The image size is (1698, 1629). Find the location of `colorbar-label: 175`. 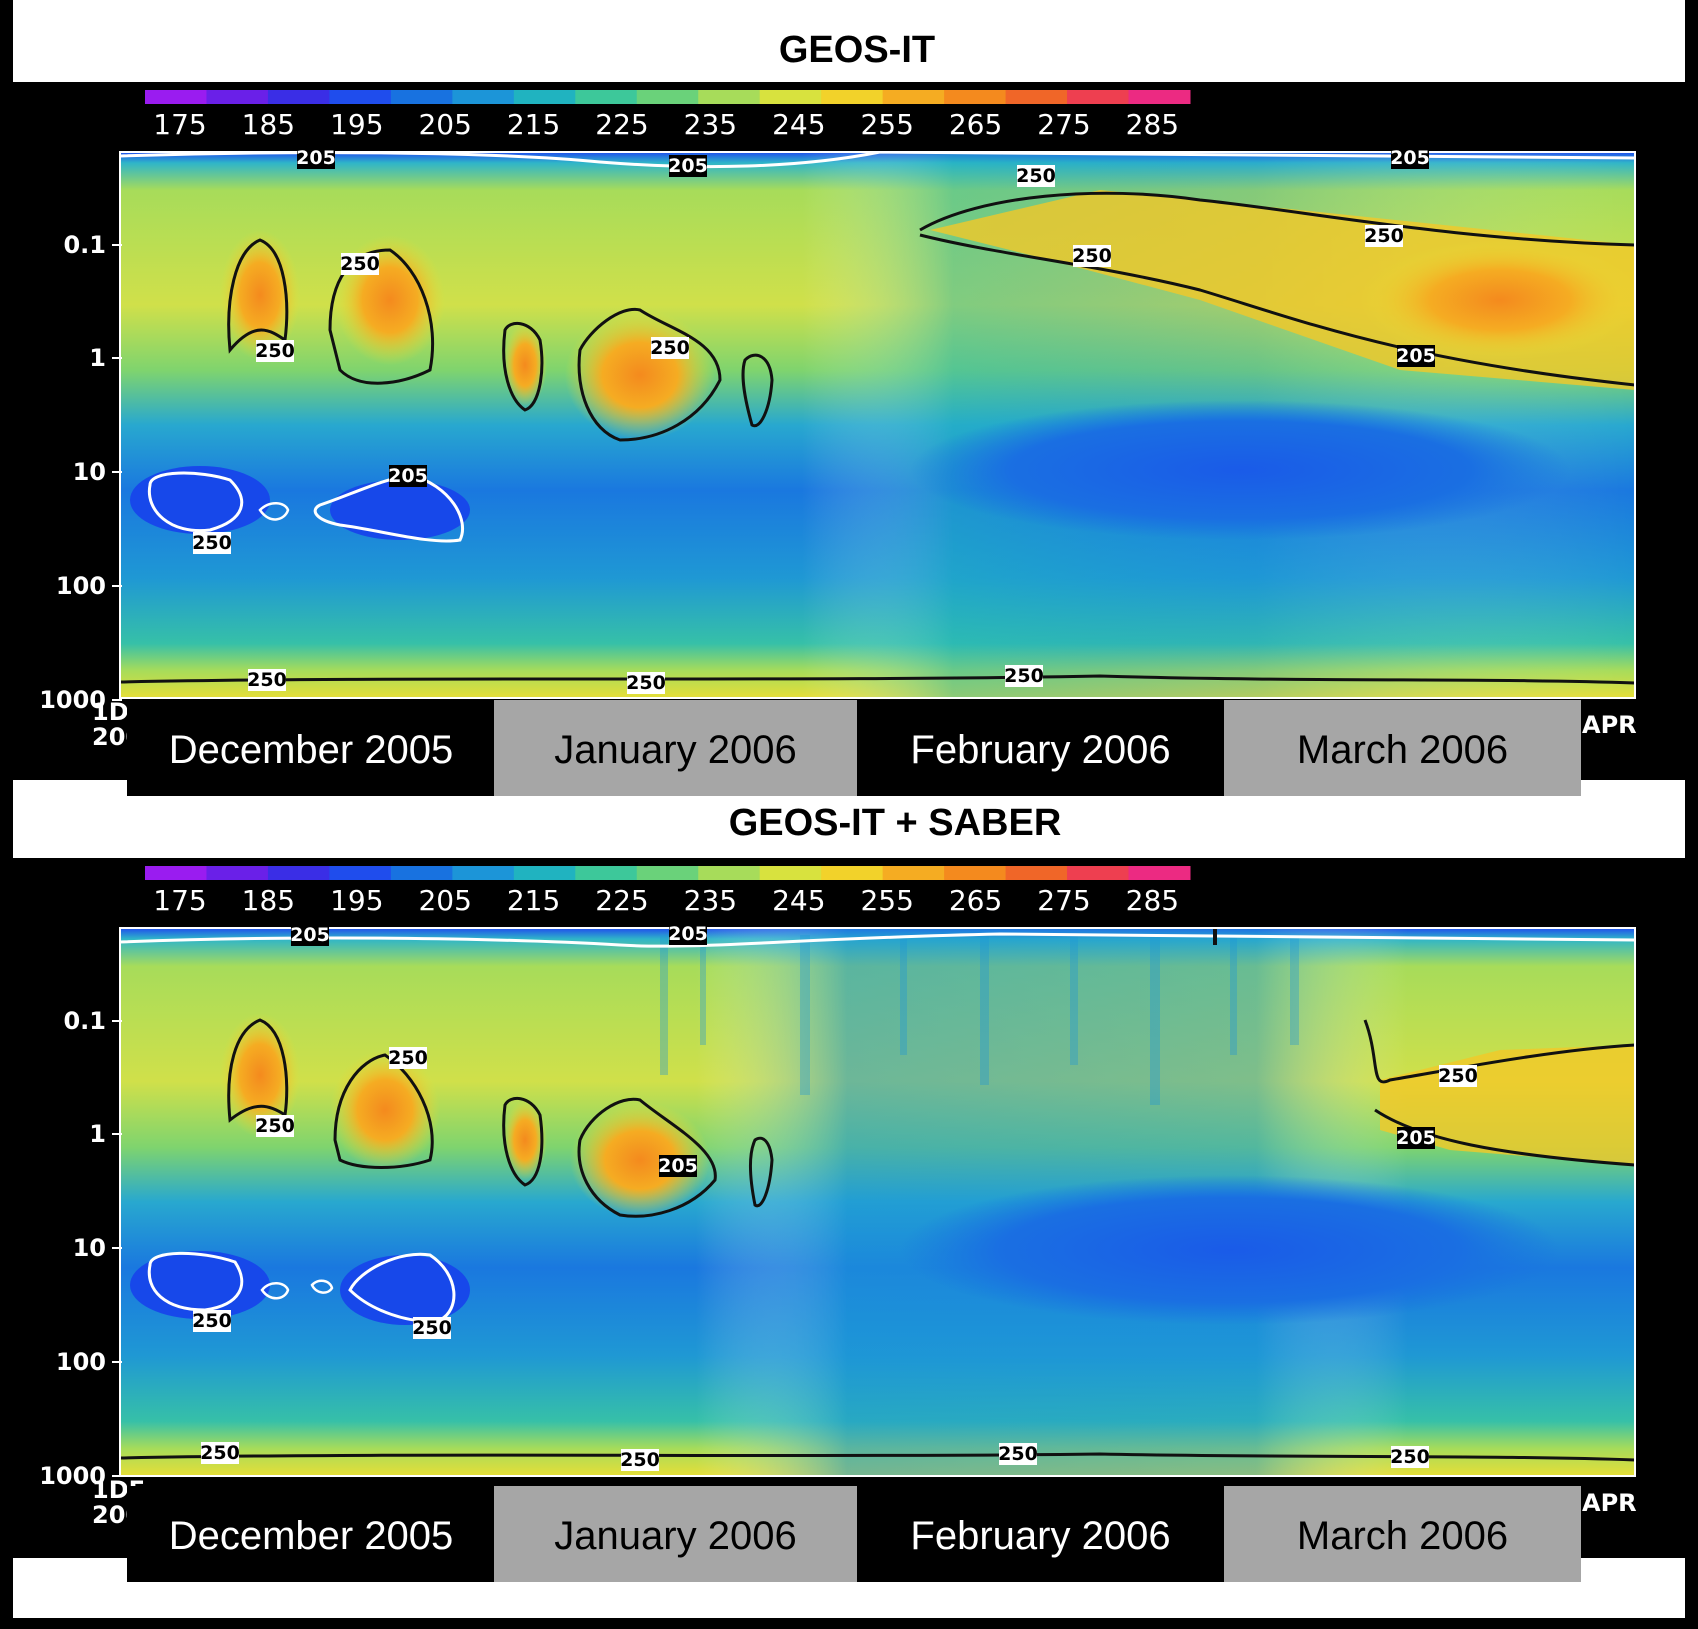

colorbar-label: 175 is located at coordinates (179, 124).